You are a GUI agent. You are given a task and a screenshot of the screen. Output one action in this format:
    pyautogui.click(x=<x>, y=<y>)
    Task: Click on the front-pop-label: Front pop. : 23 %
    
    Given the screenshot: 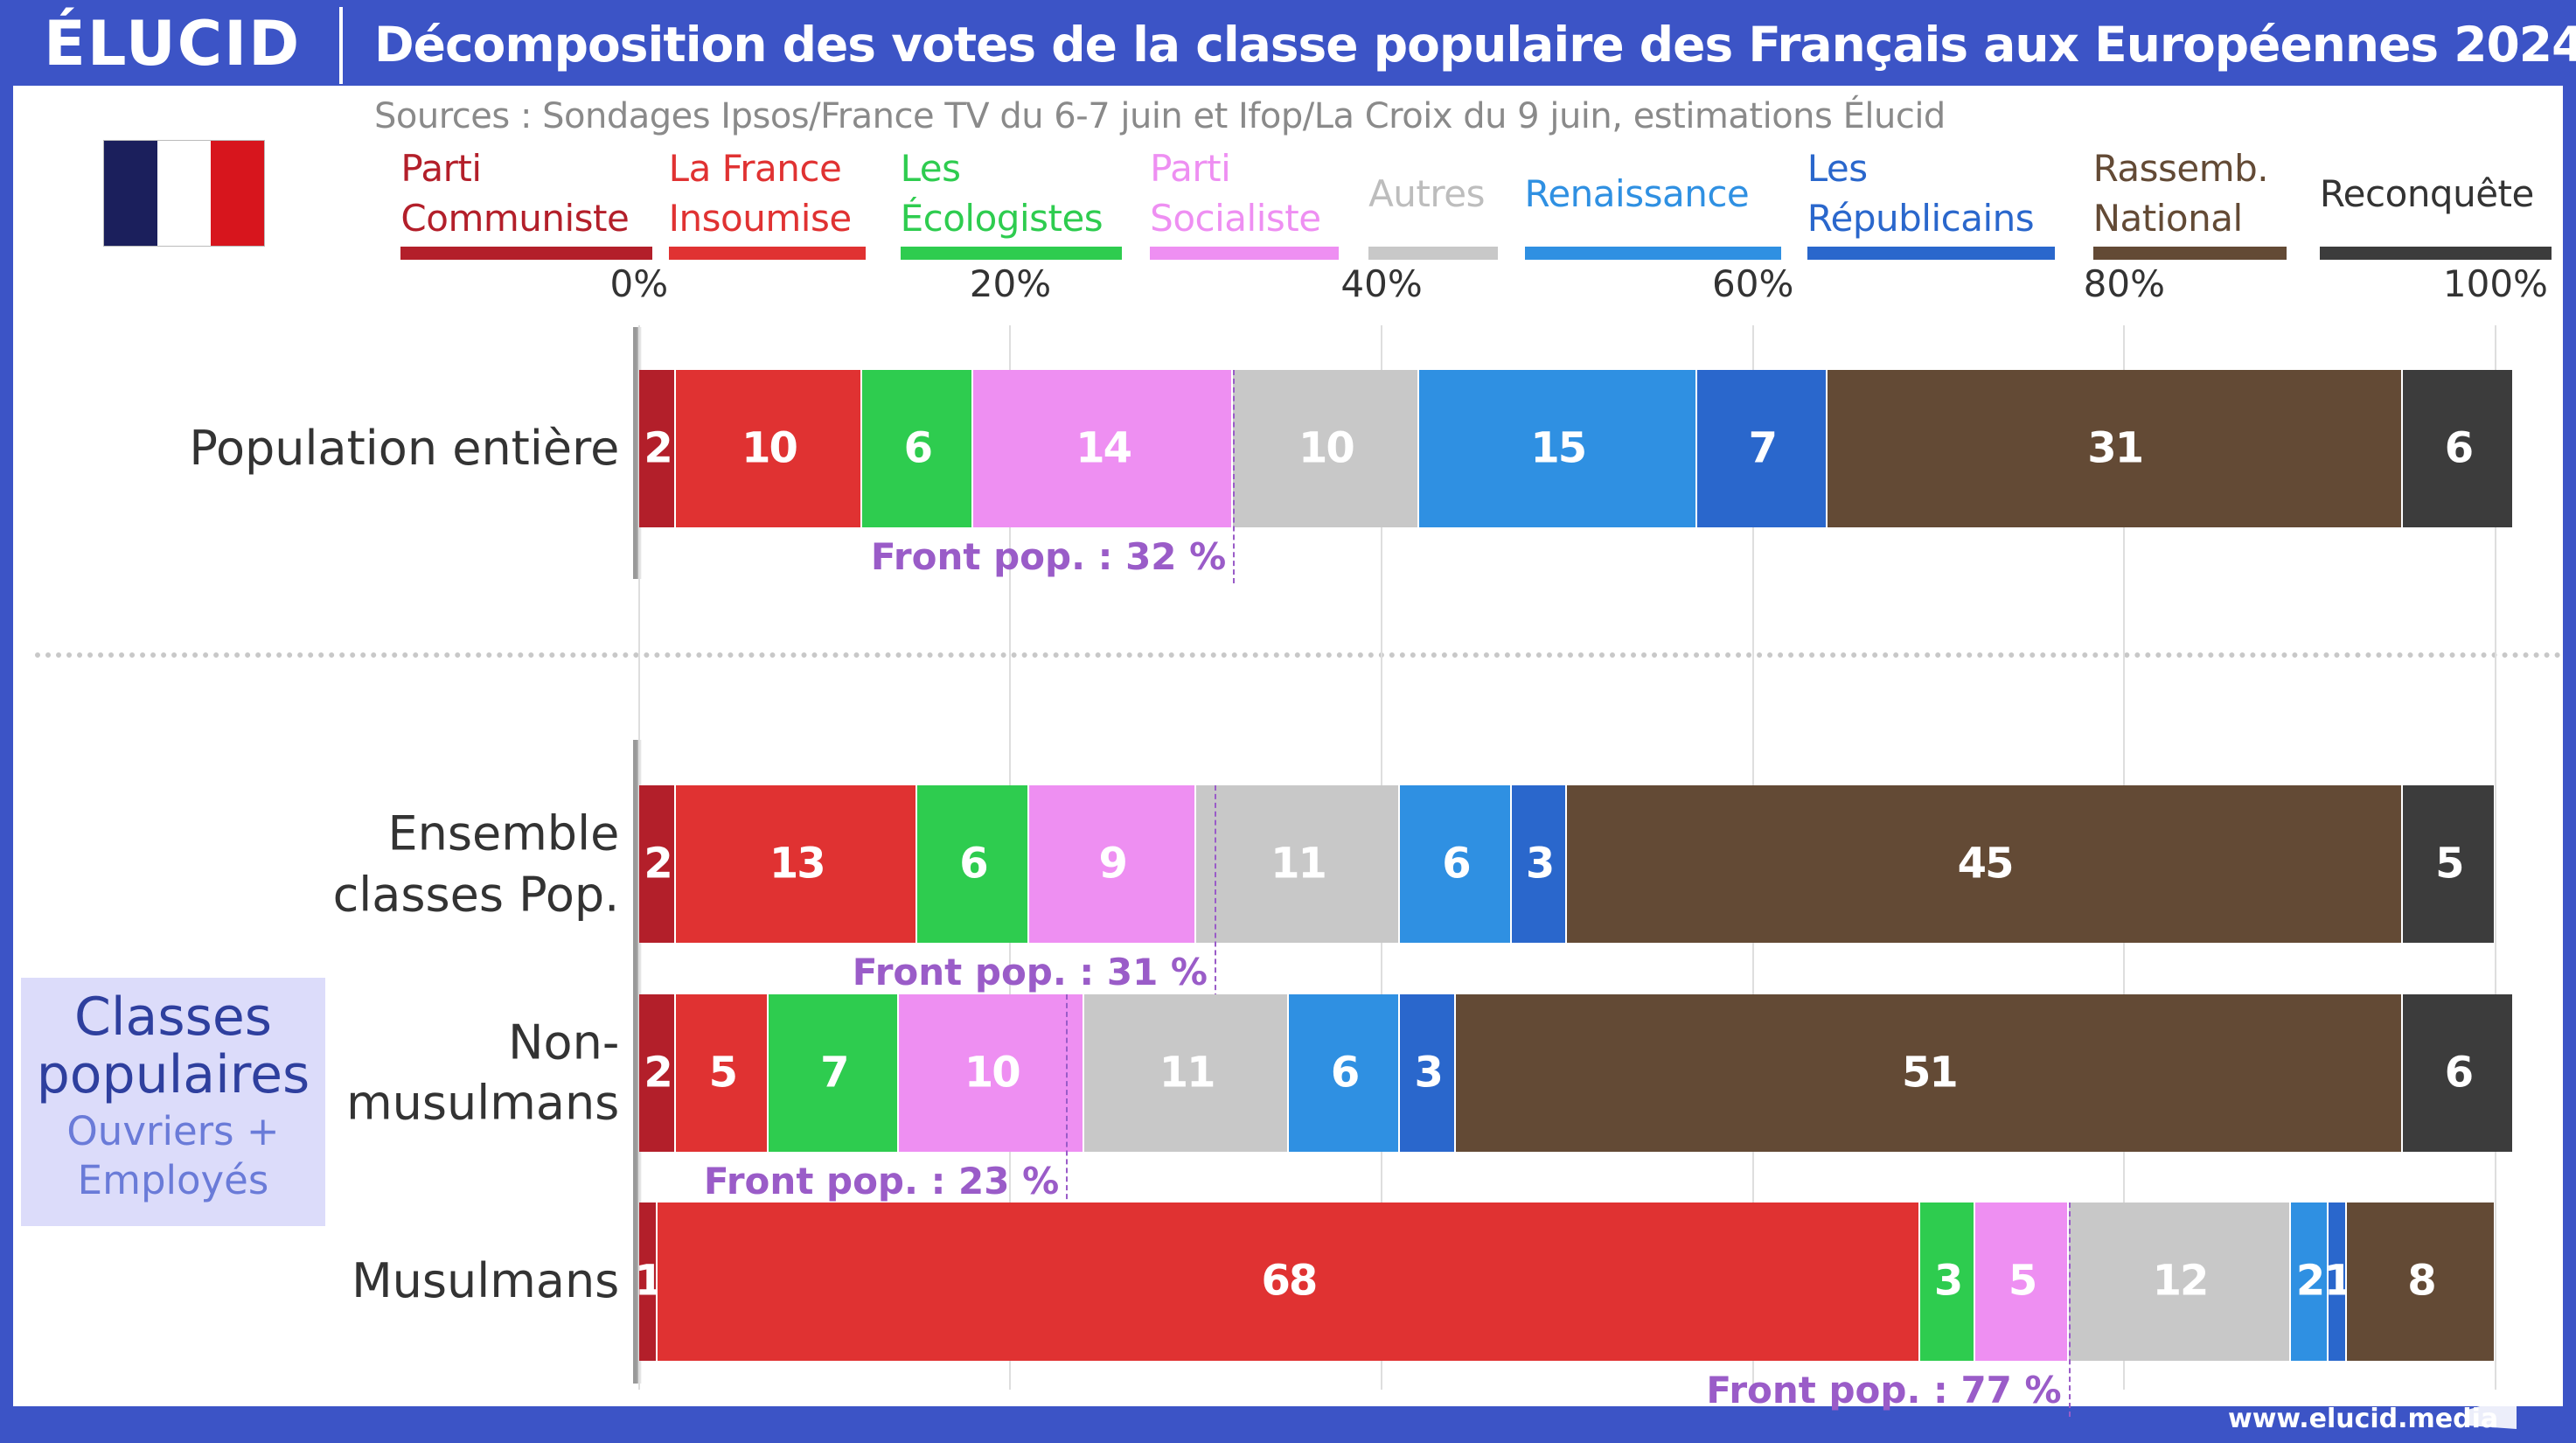 What is the action you would take?
    pyautogui.click(x=881, y=1180)
    